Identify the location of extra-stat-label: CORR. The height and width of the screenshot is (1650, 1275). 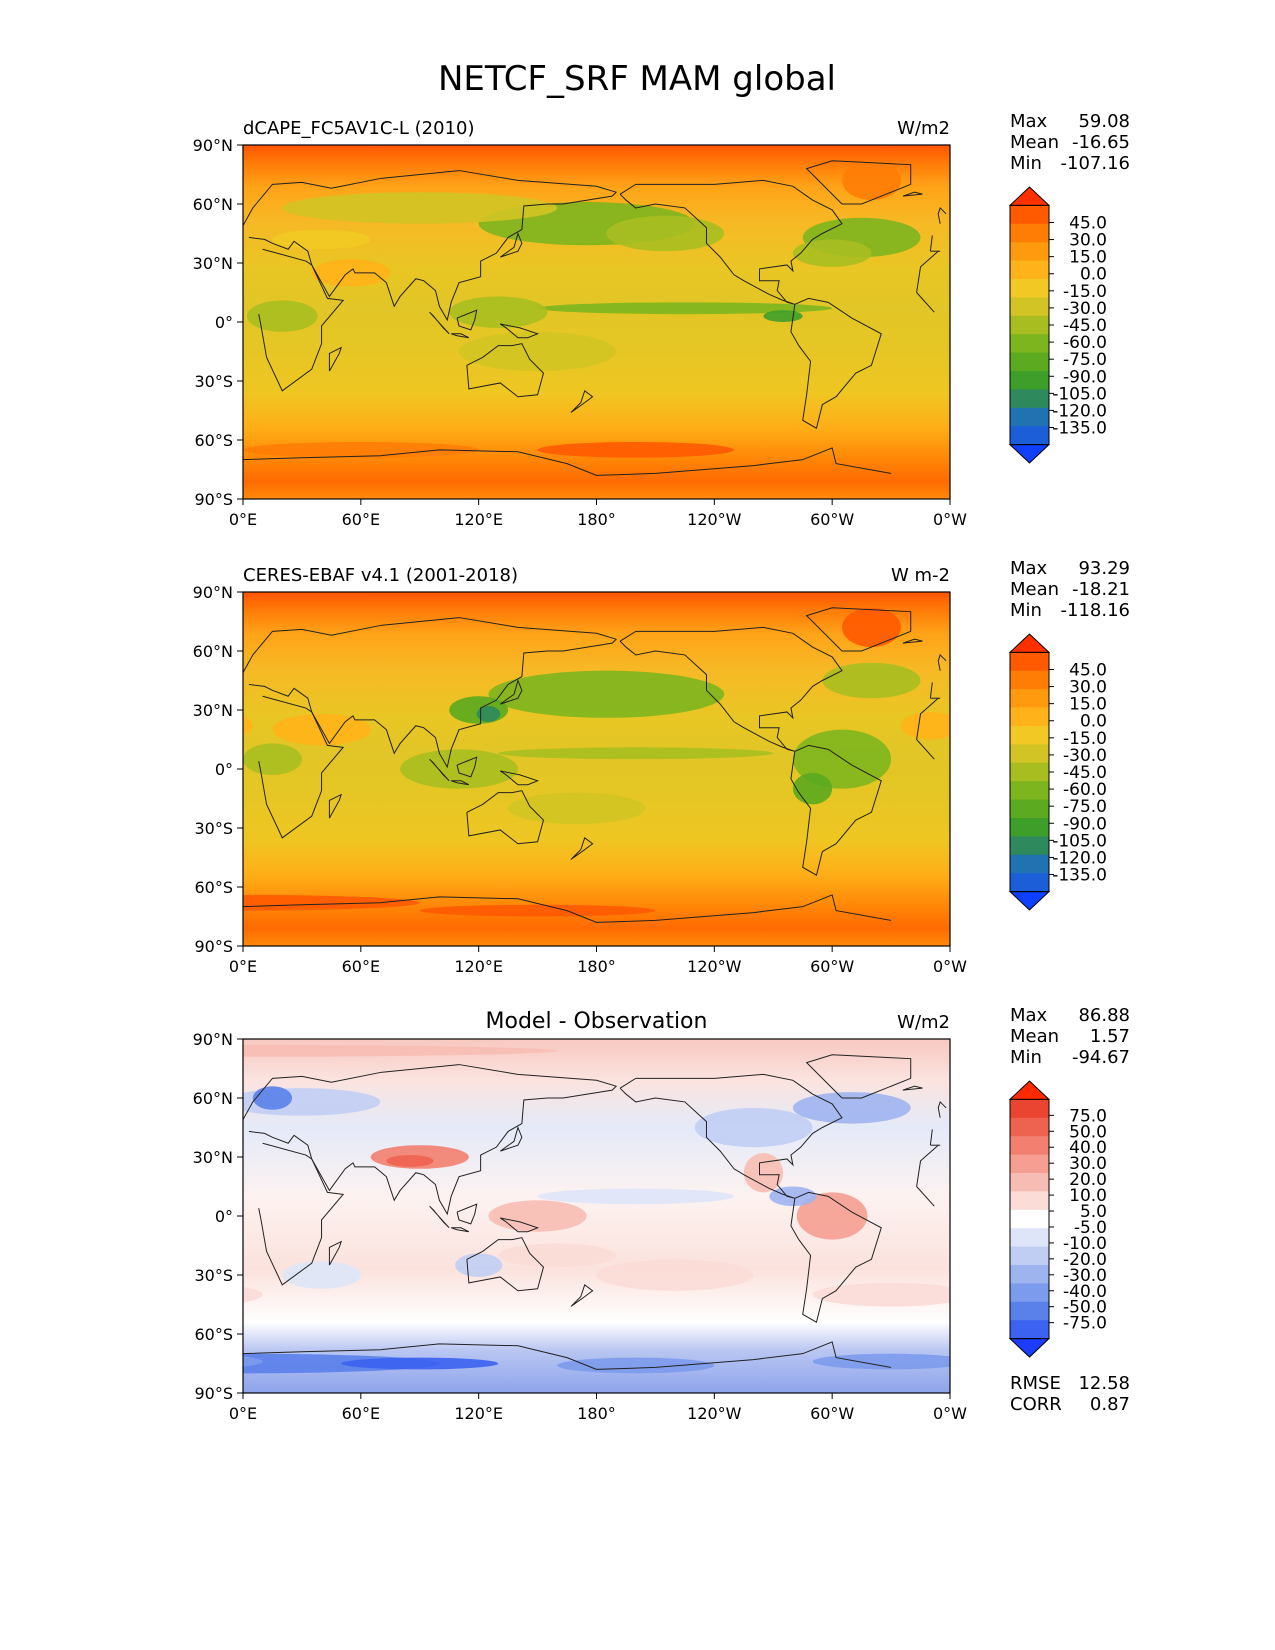
(1036, 1404).